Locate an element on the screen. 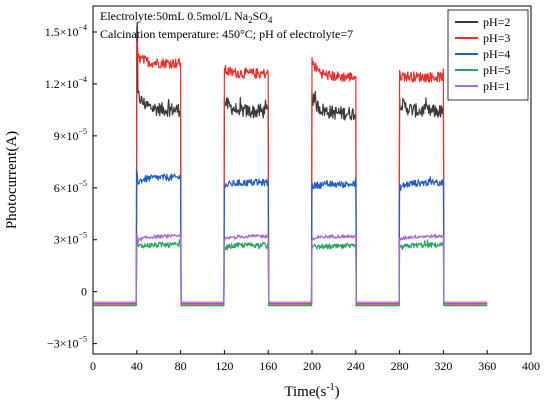 The height and width of the screenshot is (408, 550). legend-label: pH=2 is located at coordinates (496, 22).